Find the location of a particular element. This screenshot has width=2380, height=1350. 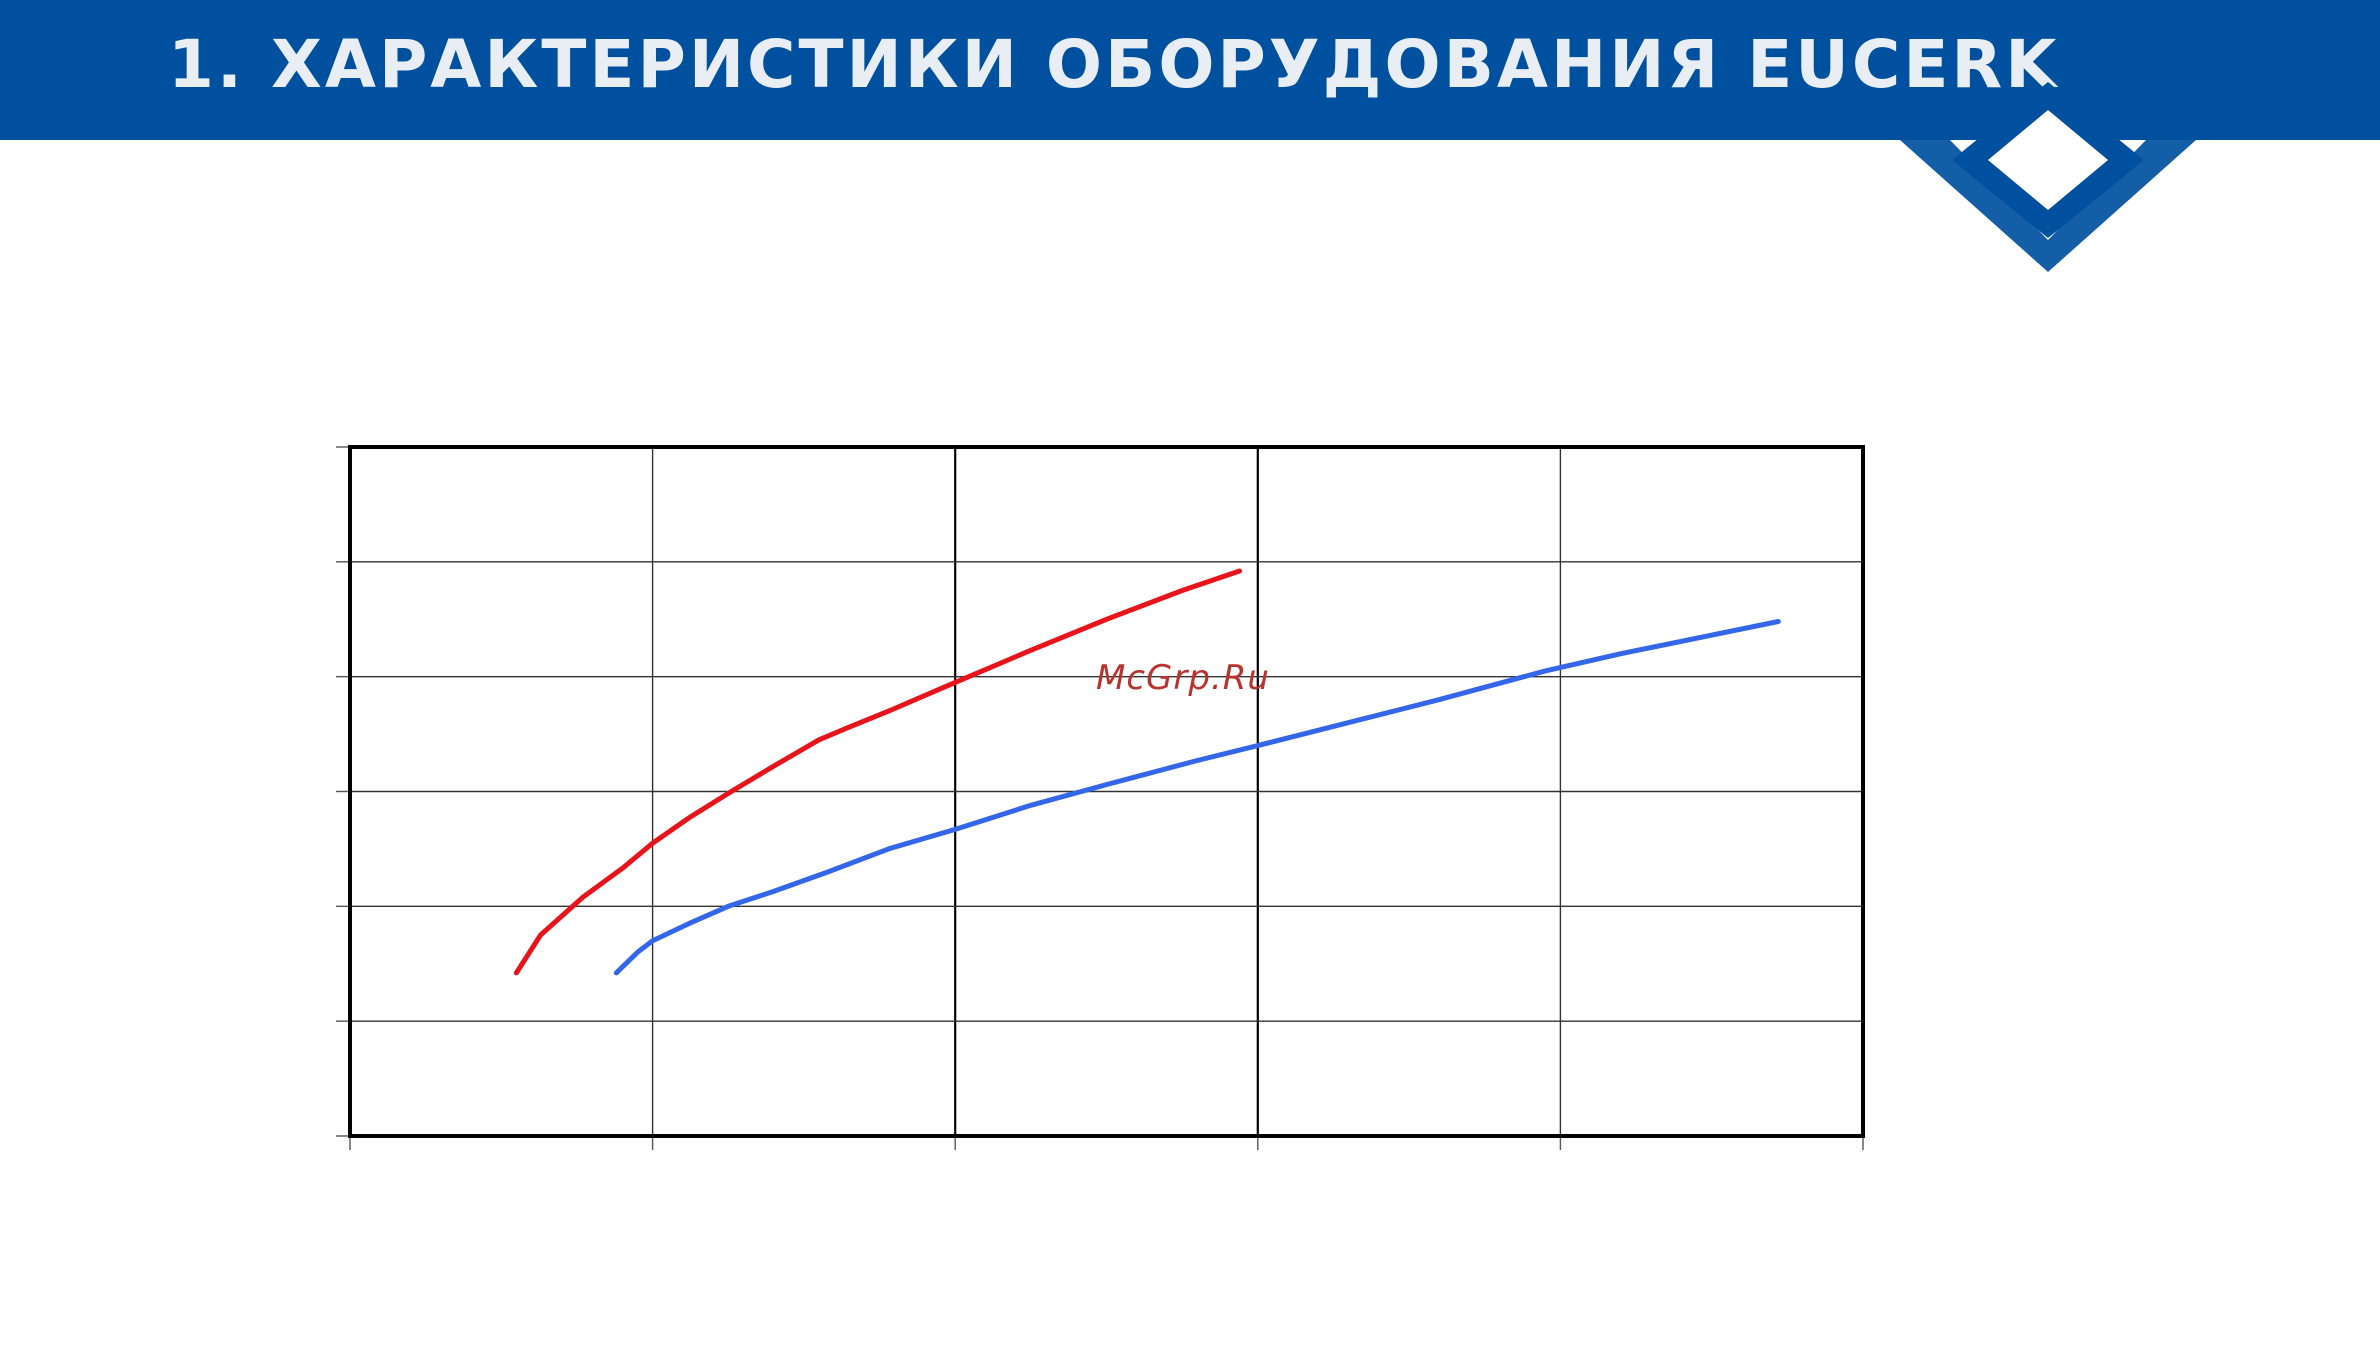

watermark-text: McGrp.Ru is located at coordinates (1183, 678).